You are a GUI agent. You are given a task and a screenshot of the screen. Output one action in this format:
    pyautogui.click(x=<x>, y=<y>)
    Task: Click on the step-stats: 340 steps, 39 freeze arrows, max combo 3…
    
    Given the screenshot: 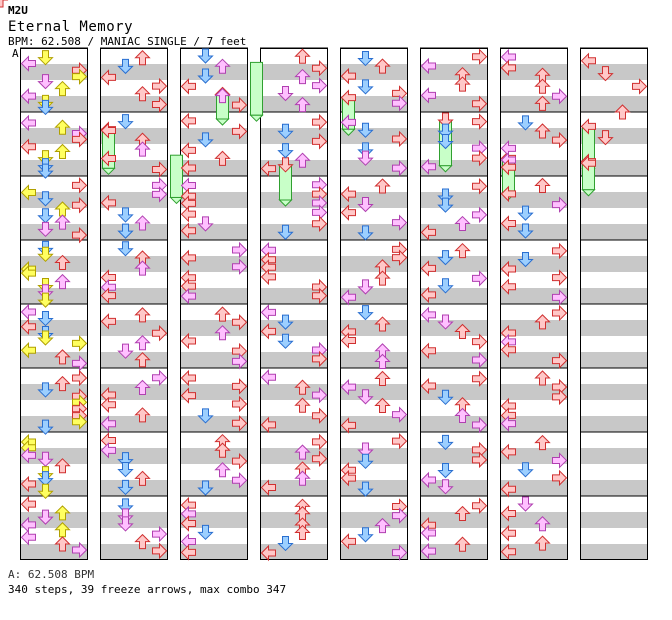 What is the action you would take?
    pyautogui.click(x=147, y=589)
    